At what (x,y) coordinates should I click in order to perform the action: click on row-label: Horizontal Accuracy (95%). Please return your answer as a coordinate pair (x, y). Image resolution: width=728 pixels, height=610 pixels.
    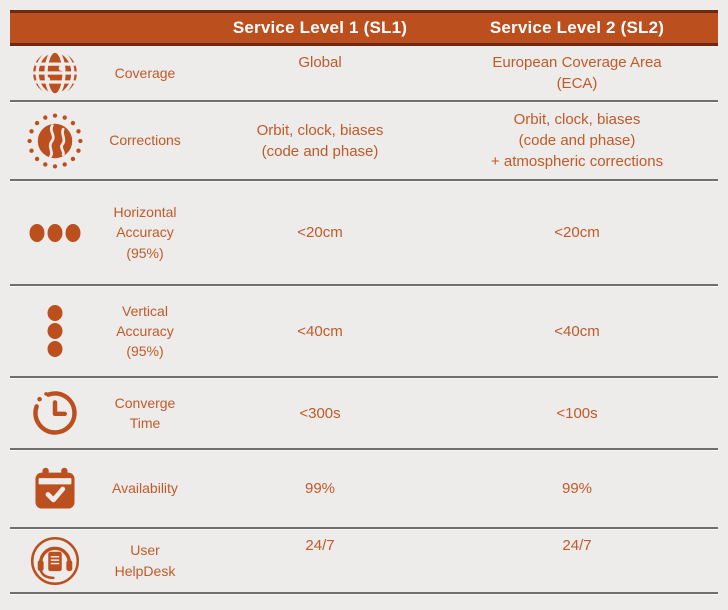
    Looking at the image, I should click on (145, 232).